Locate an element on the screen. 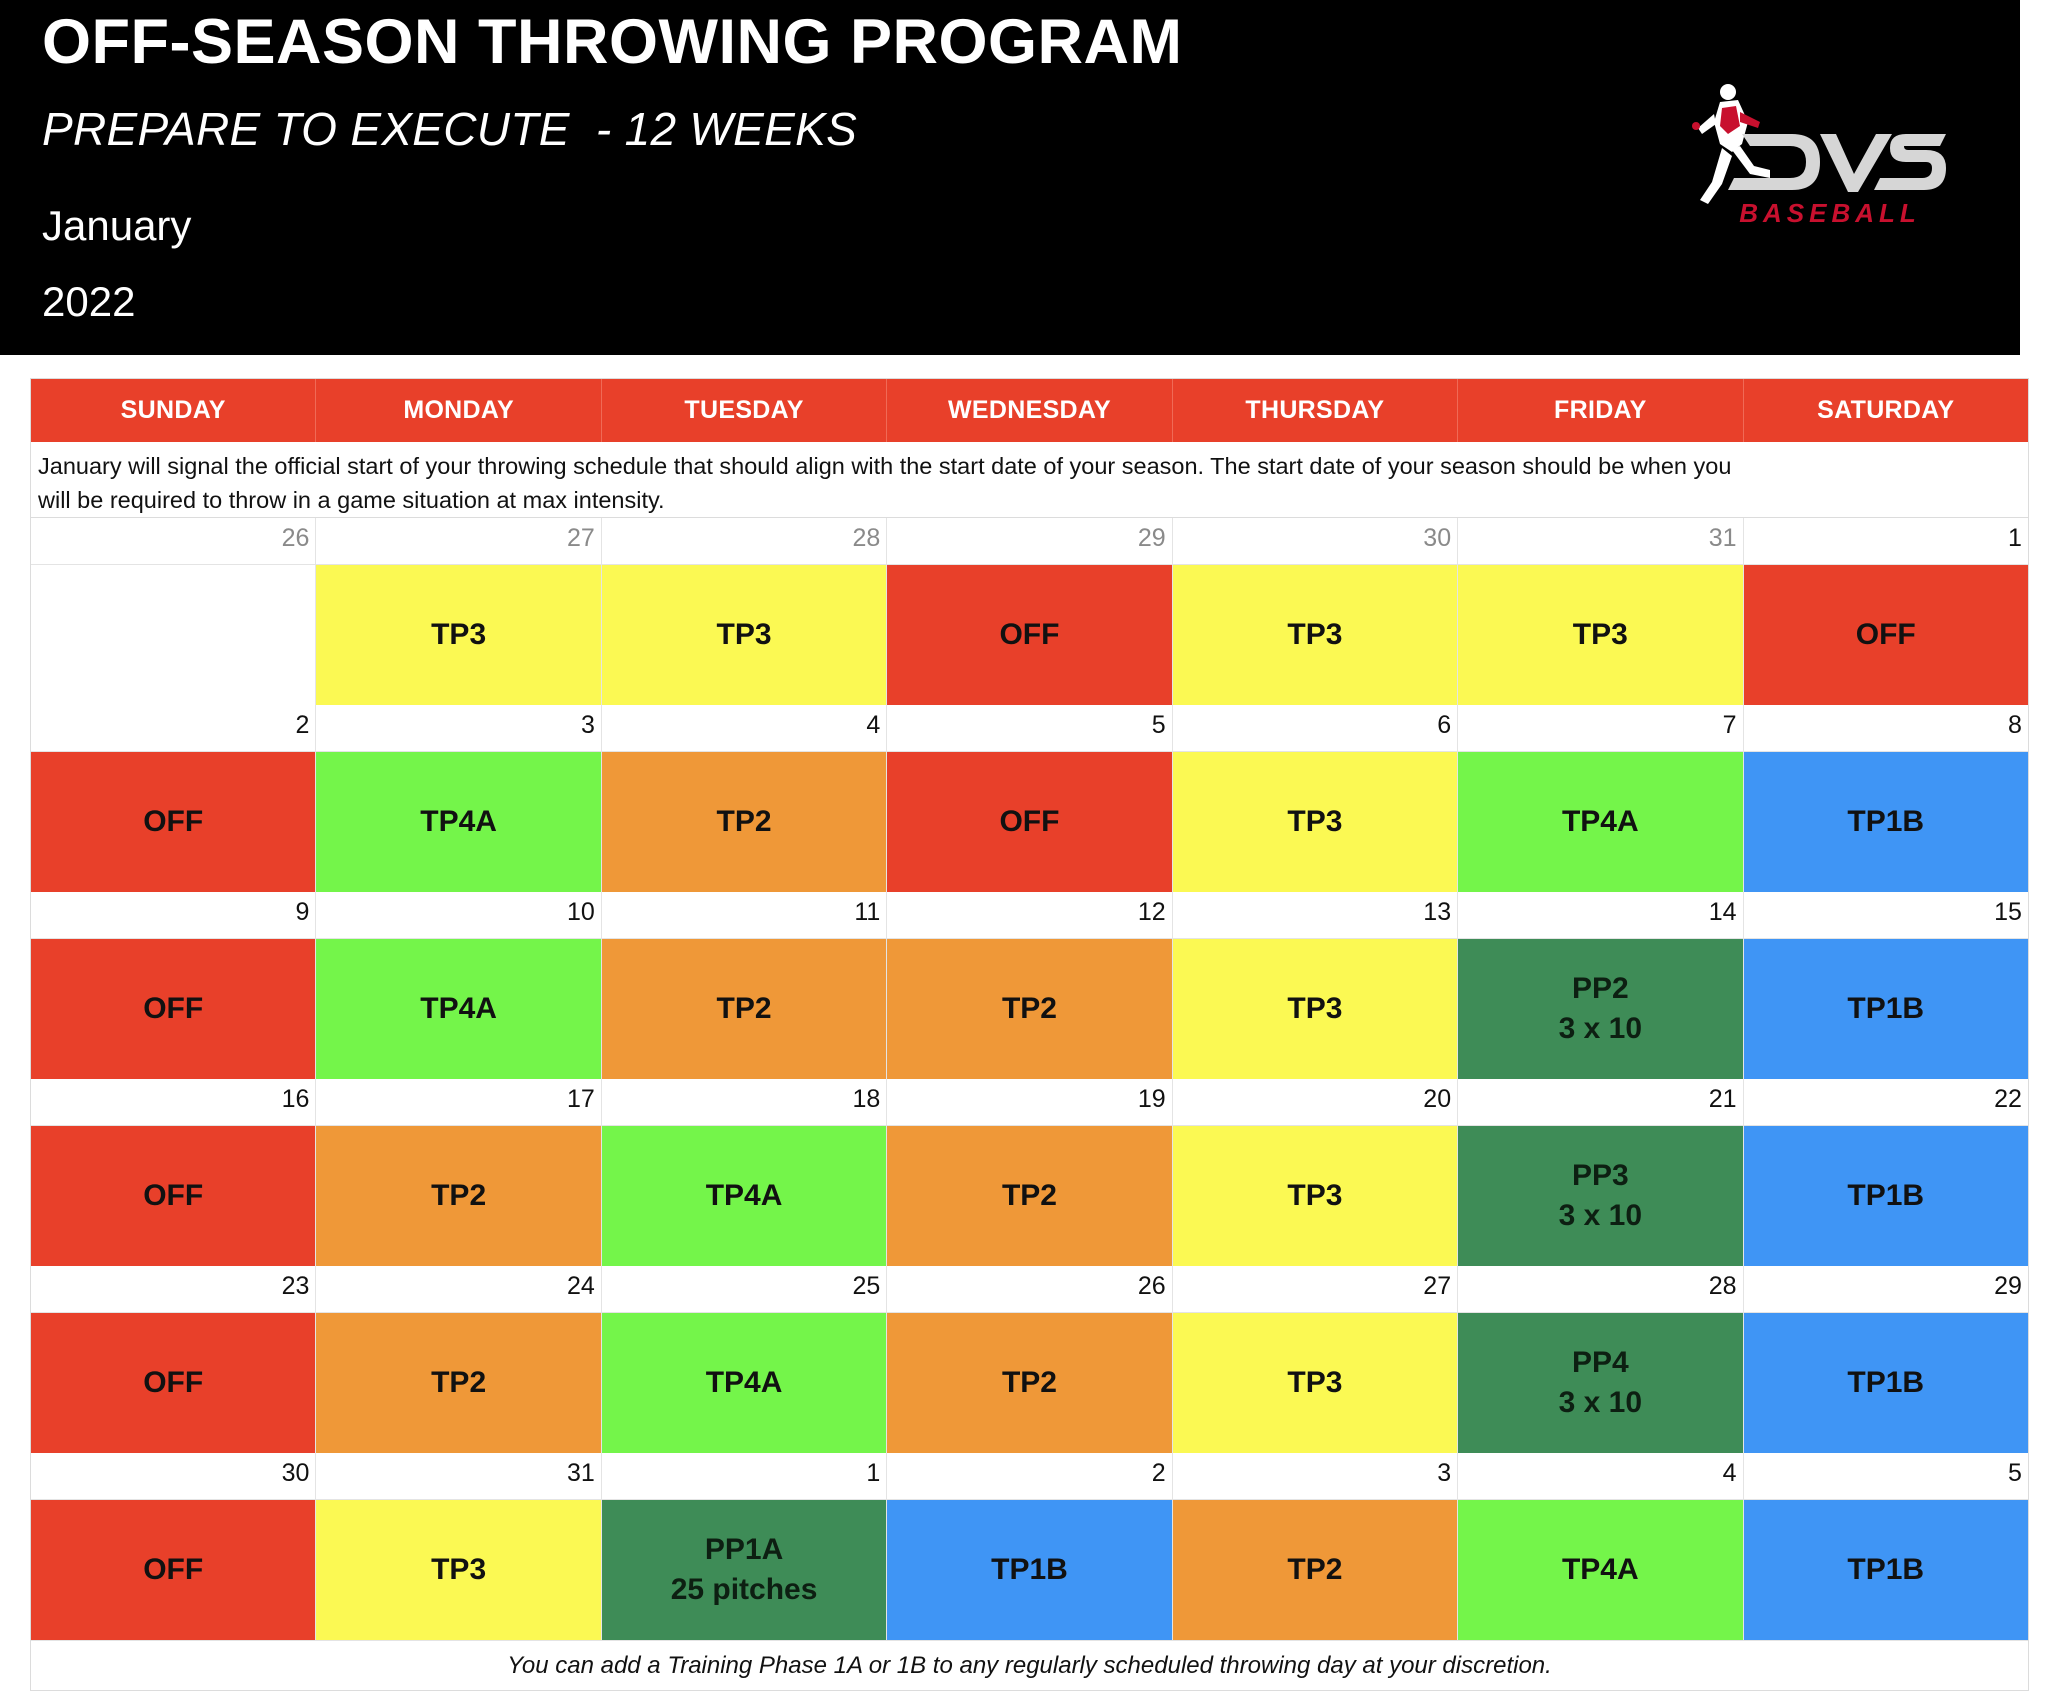 Image resolution: width=2068 pixels, height=1700 pixels. pitcher-figure is located at coordinates (1731, 144).